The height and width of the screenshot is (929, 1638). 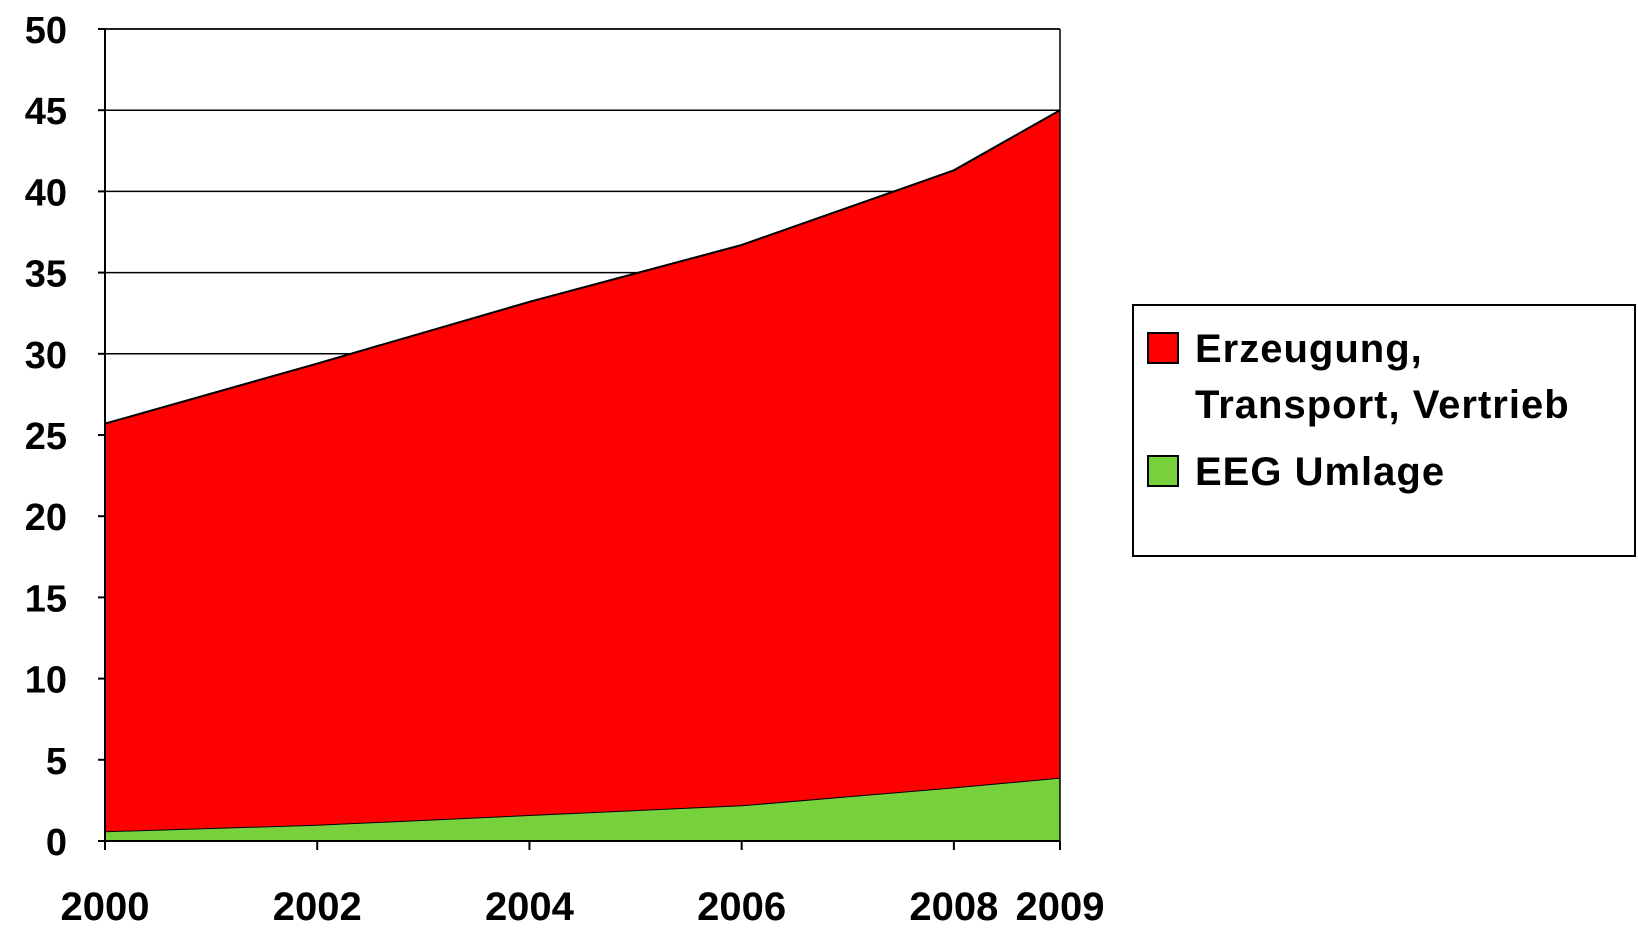 What do you see at coordinates (1060, 907) in the screenshot?
I see `x-tick-label-2009: 2009` at bounding box center [1060, 907].